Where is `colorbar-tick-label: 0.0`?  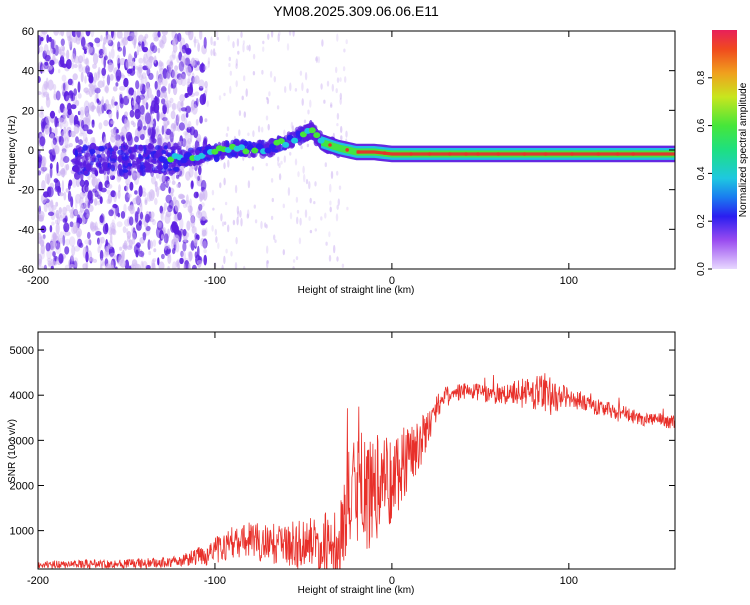 colorbar-tick-label: 0.0 is located at coordinates (701, 269).